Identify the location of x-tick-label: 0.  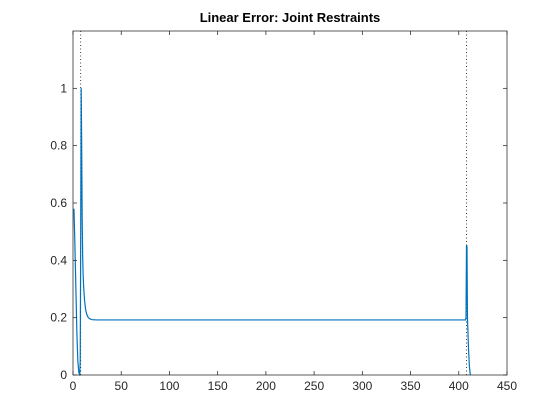
(73, 386).